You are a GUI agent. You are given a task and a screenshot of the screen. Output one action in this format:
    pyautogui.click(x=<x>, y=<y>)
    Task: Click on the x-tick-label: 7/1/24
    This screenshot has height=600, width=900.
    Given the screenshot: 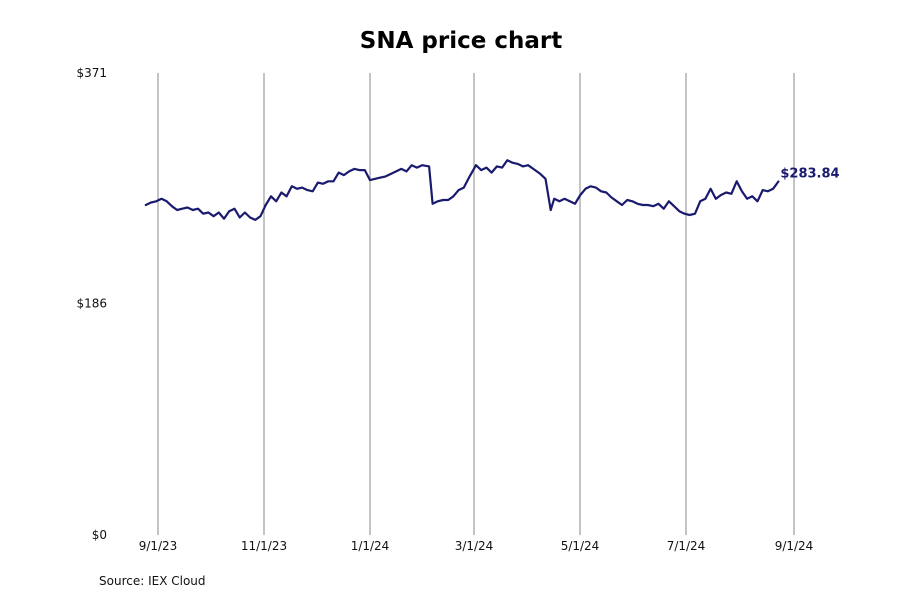 What is the action you would take?
    pyautogui.click(x=686, y=546)
    